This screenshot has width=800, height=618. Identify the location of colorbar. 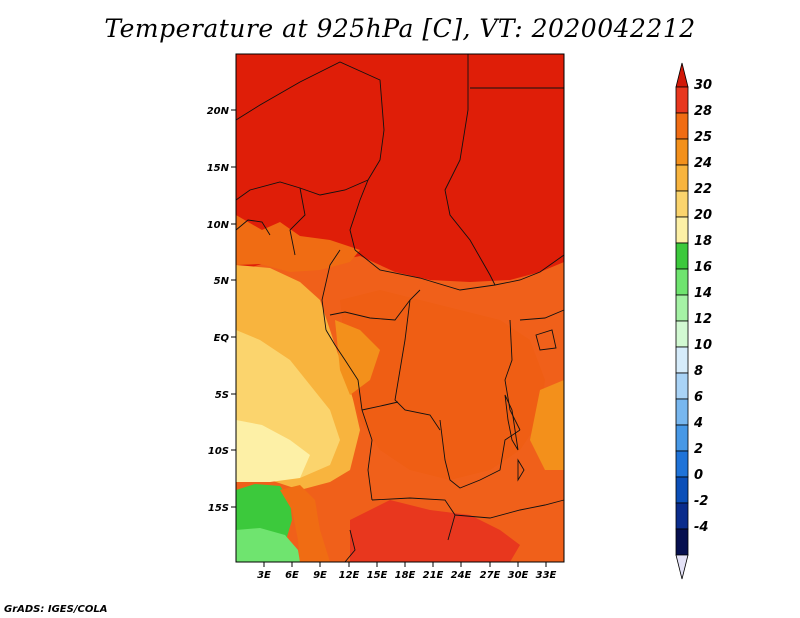
(682, 321).